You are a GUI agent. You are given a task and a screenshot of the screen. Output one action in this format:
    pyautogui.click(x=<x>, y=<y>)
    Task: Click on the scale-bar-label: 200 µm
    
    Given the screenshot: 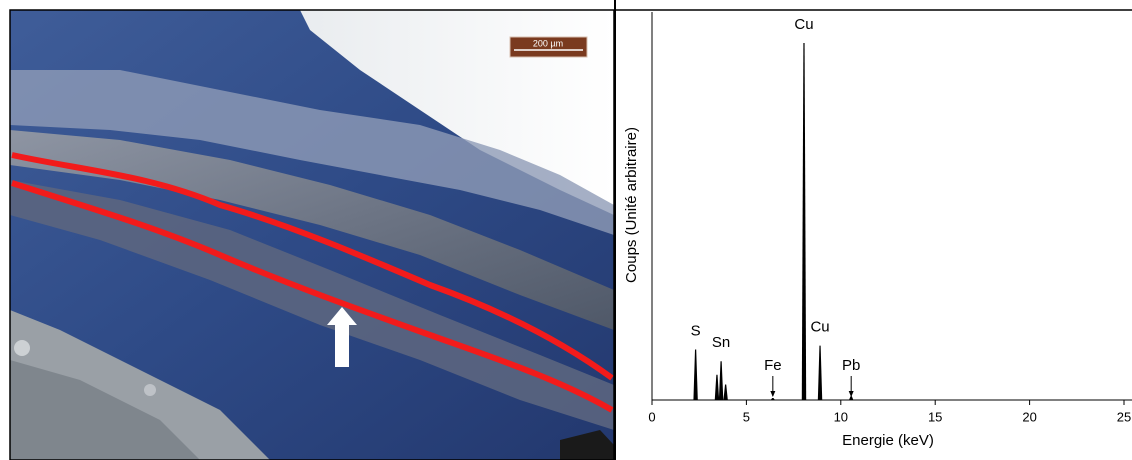 What is the action you would take?
    pyautogui.click(x=548, y=43)
    